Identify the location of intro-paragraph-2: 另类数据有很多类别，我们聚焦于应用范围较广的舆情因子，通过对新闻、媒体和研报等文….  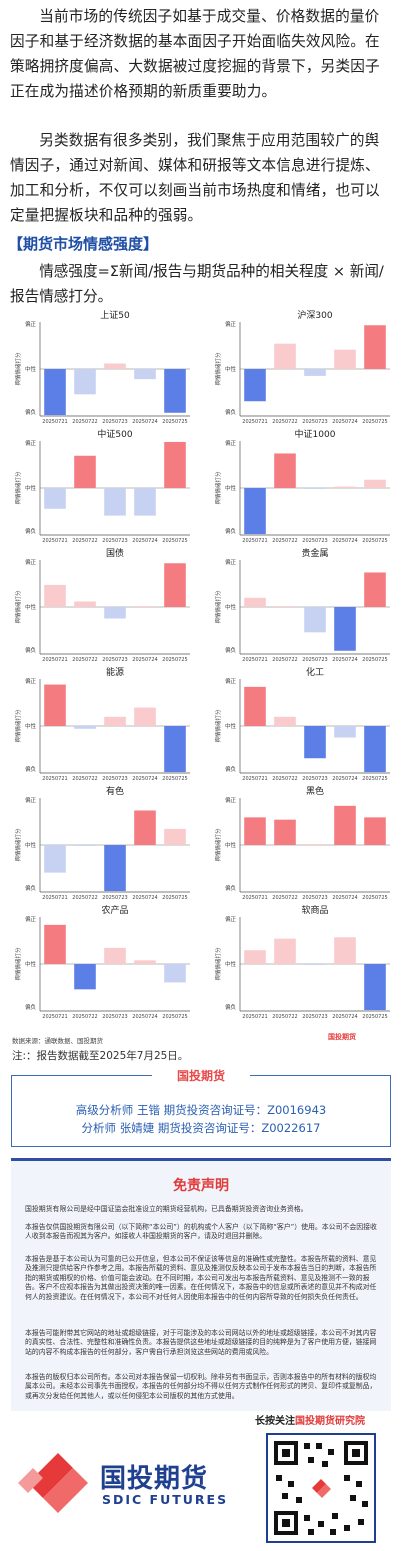
(195, 178).